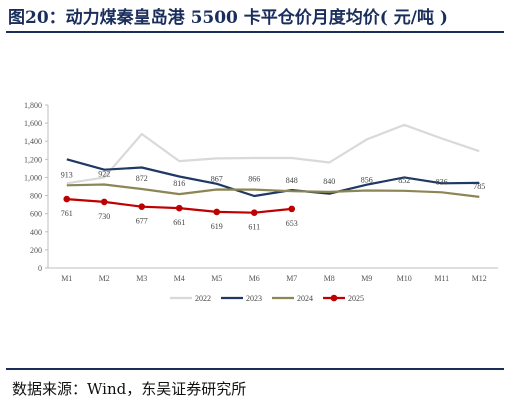 Image resolution: width=510 pixels, height=402 pixels. Describe the element at coordinates (254, 227) in the screenshot. I see `data-label-2025: 611` at that location.